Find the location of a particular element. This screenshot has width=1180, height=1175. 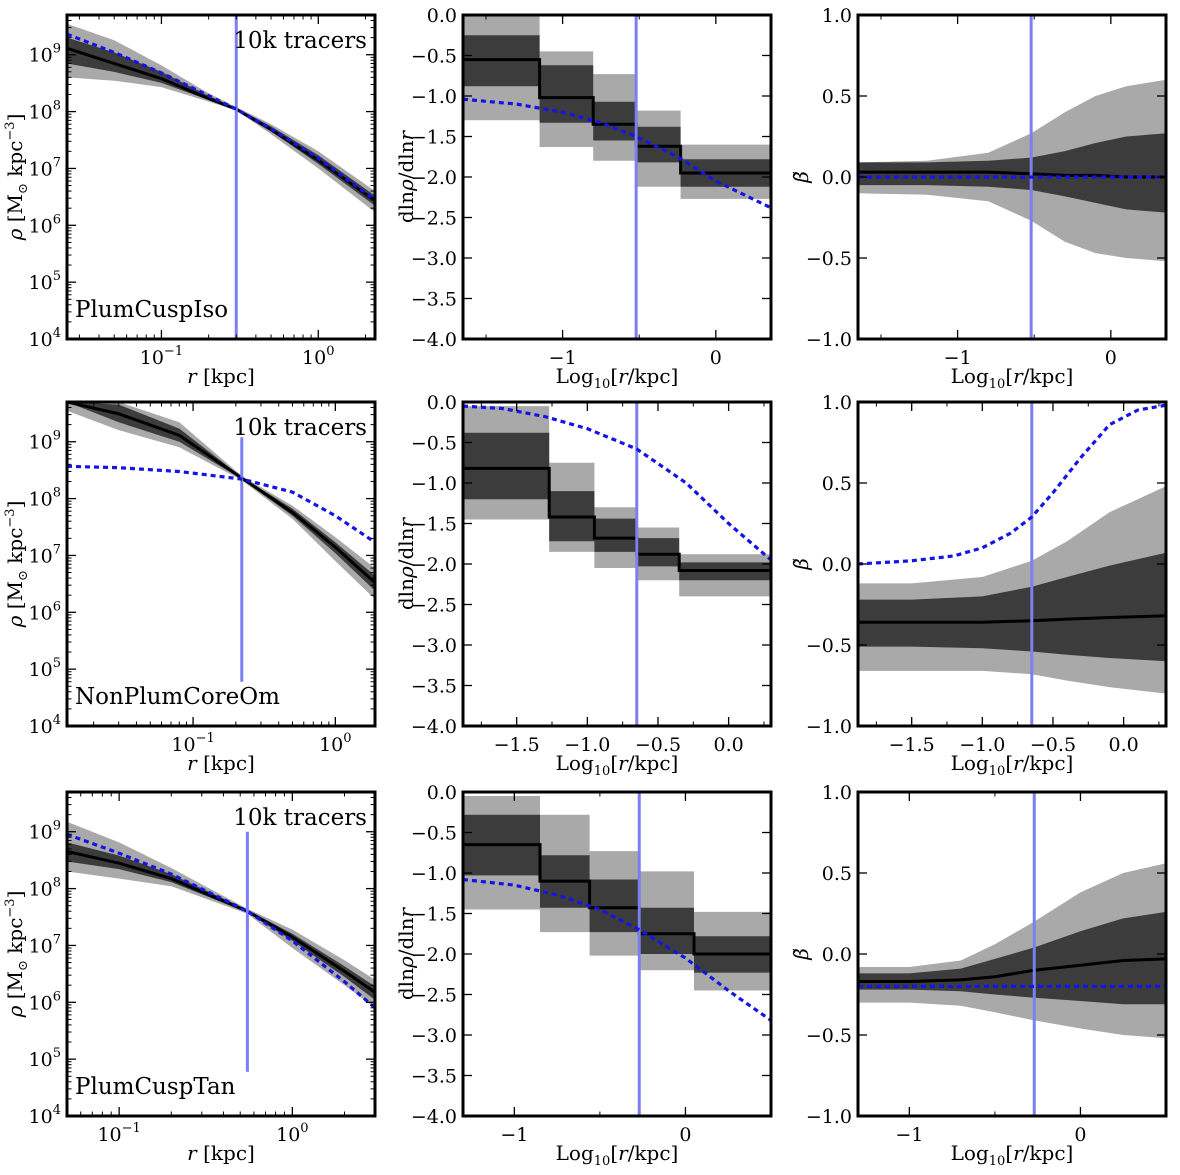

model-label: PlumCuspIso is located at coordinates (151, 310).